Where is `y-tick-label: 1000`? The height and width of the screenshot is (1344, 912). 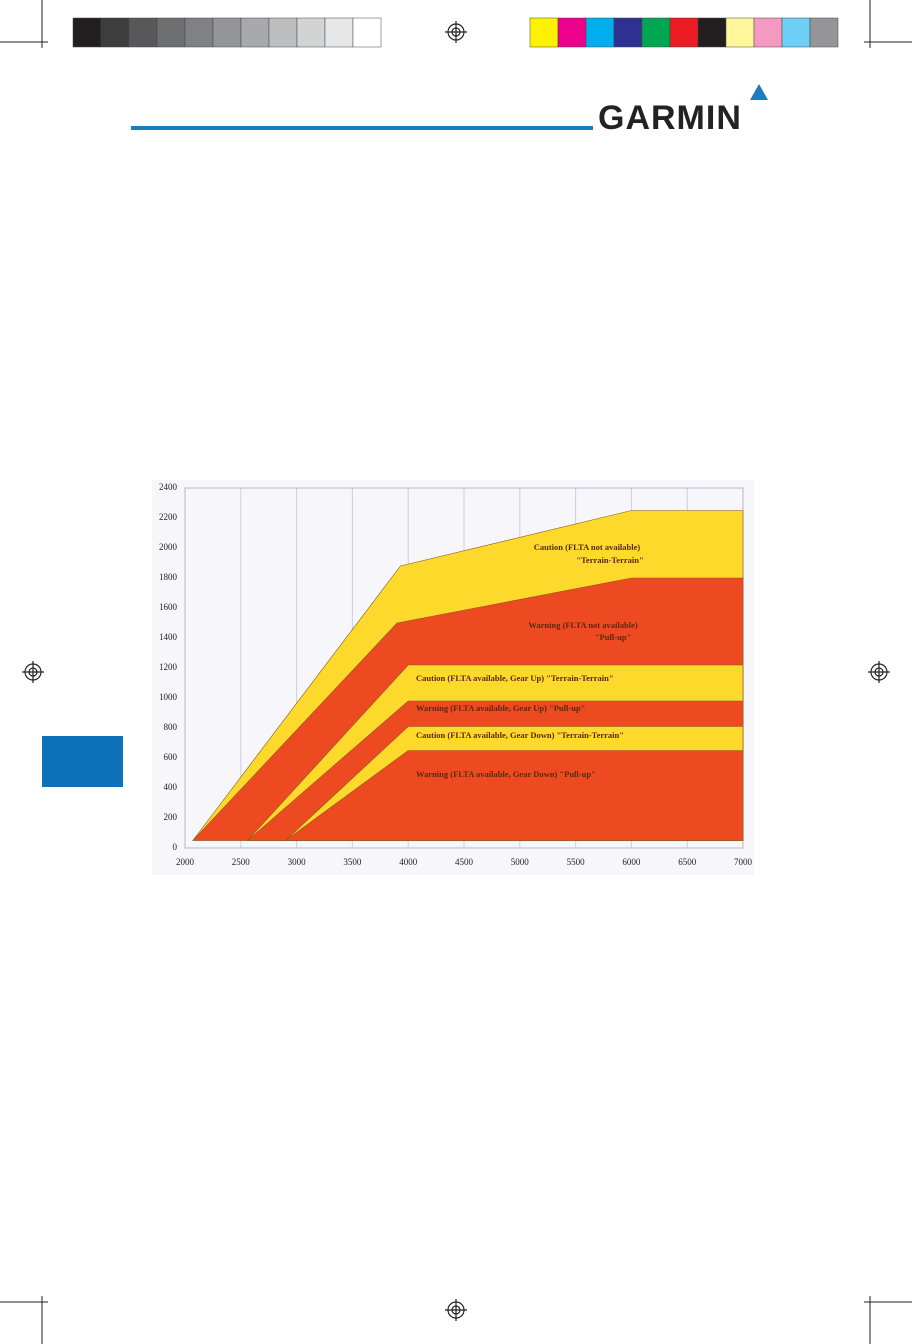 y-tick-label: 1000 is located at coordinates (168, 697).